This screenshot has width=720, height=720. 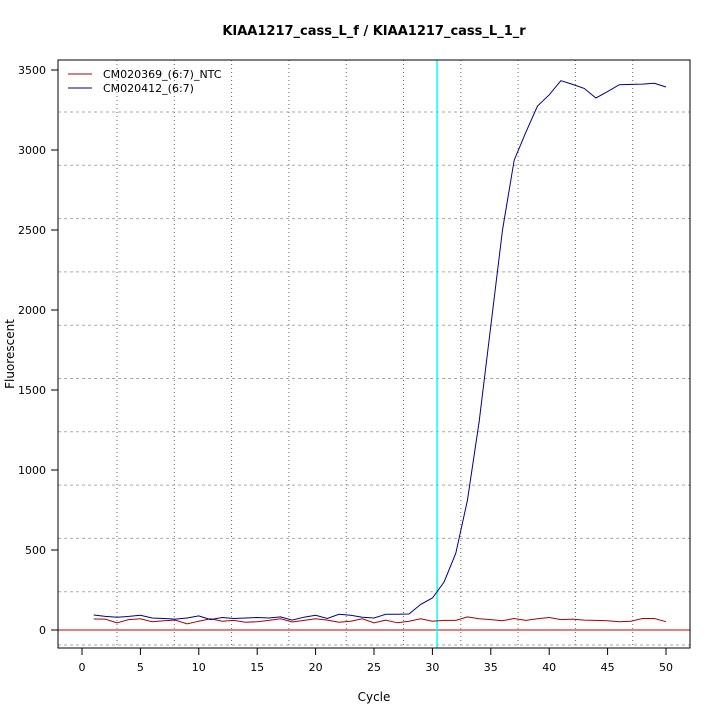 What do you see at coordinates (549, 667) in the screenshot?
I see `x-tick-label: 40` at bounding box center [549, 667].